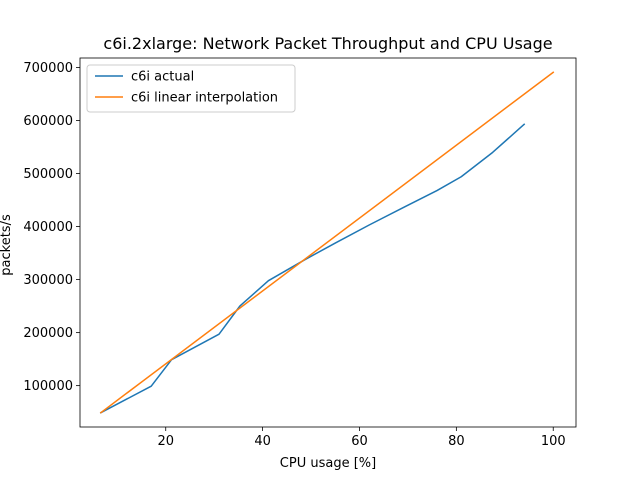  I want to click on y-tick-label: 100000, so click(48, 386).